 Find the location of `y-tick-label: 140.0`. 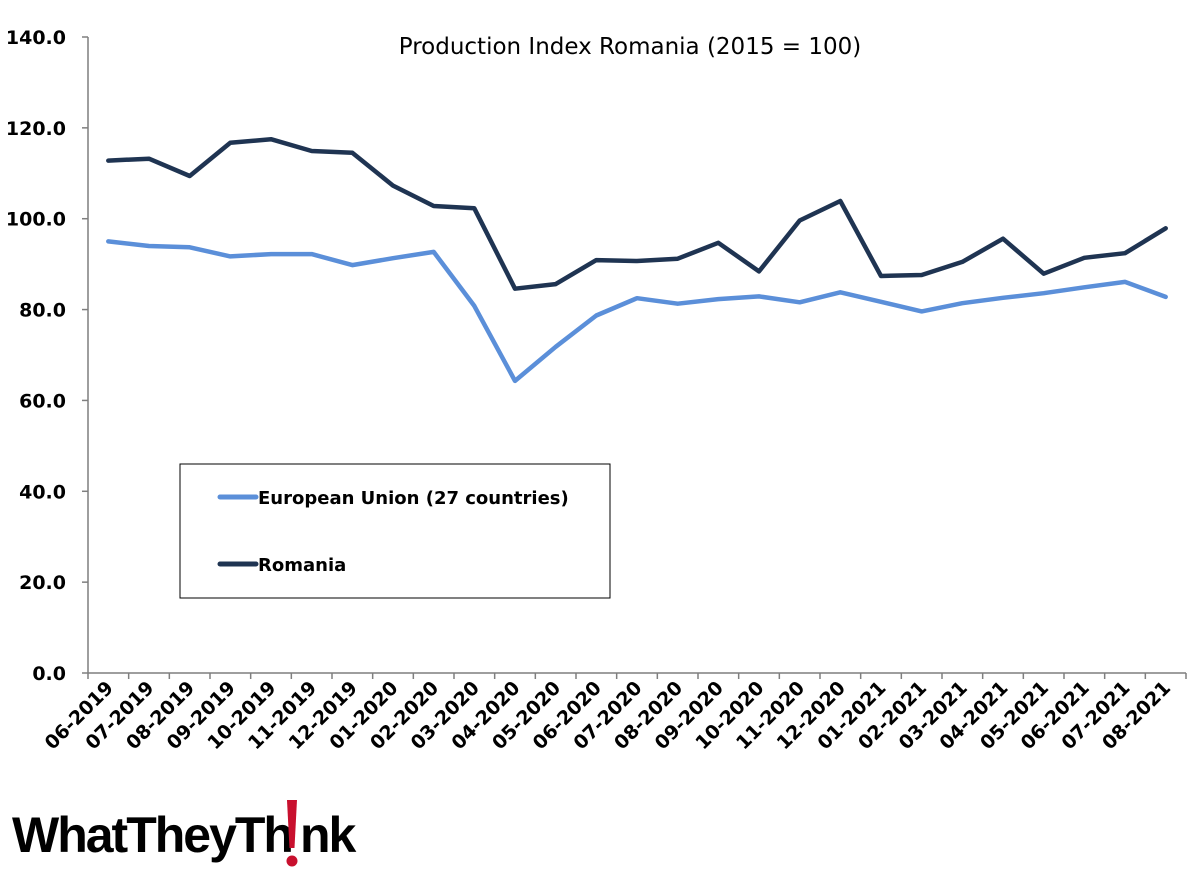

y-tick-label: 140.0 is located at coordinates (36, 38).